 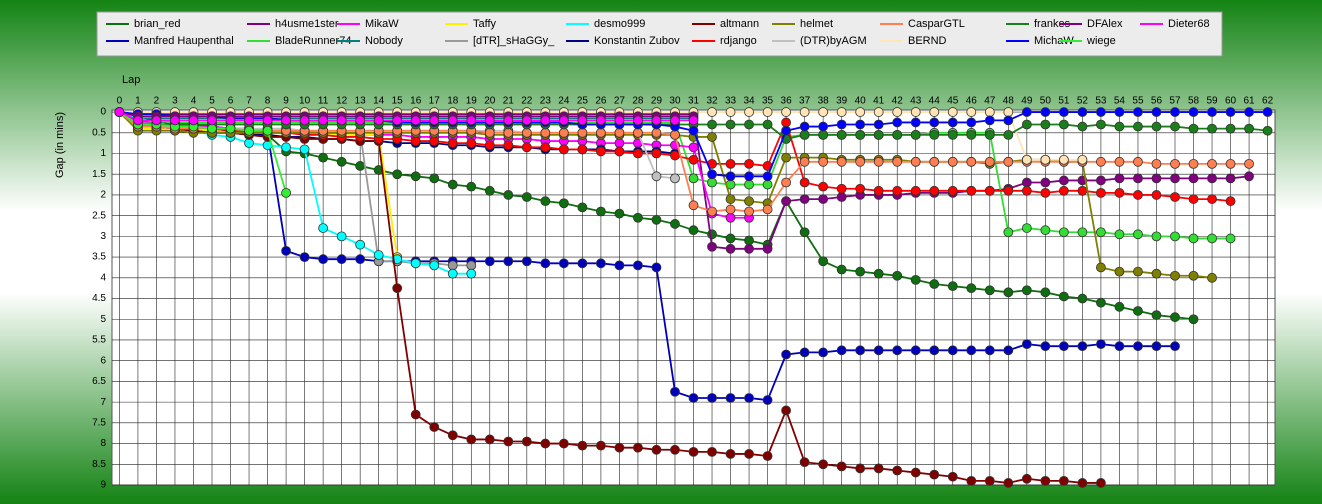 What do you see at coordinates (103, 443) in the screenshot?
I see `y-tick-label: 8` at bounding box center [103, 443].